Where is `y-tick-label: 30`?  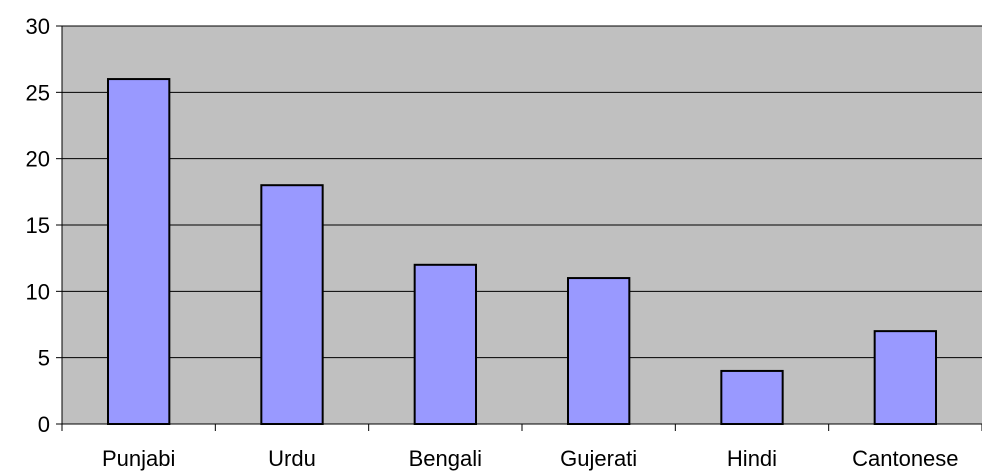 y-tick-label: 30 is located at coordinates (38, 26).